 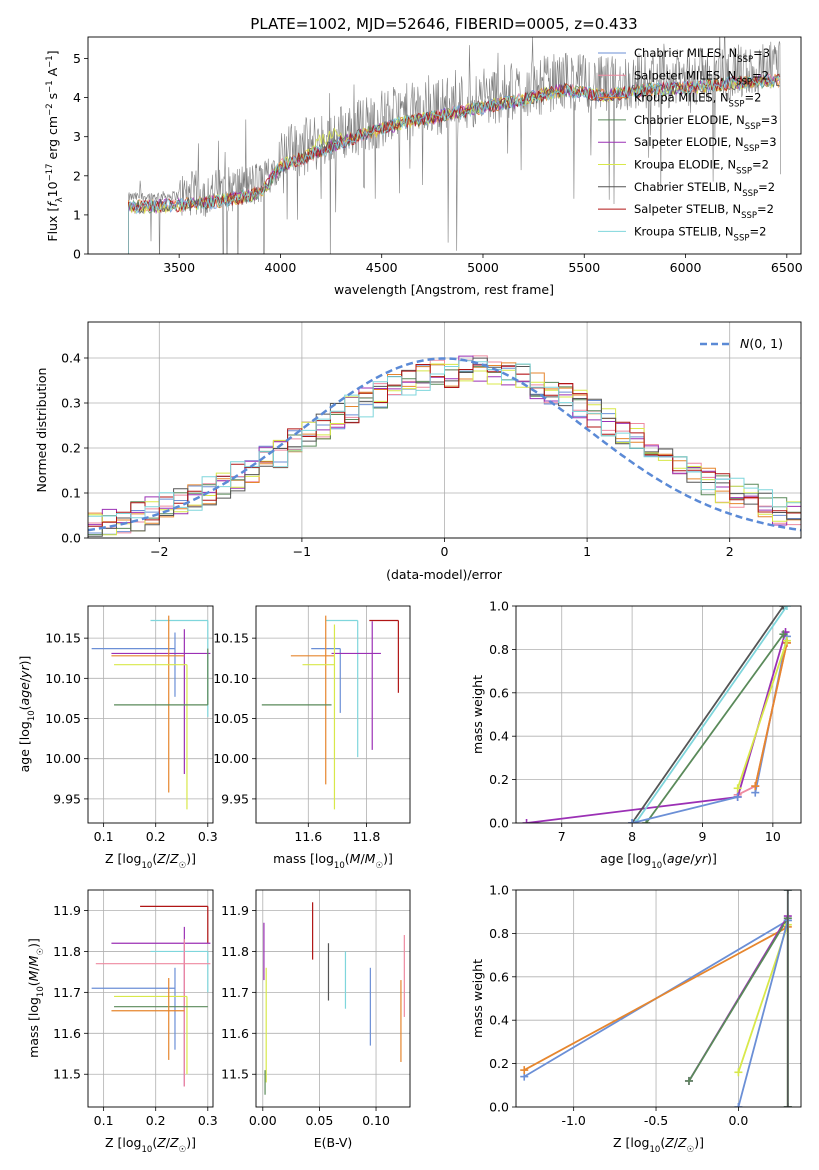 I want to click on age-vs-z-ytick-label: 10.05, so click(x=63, y=718).